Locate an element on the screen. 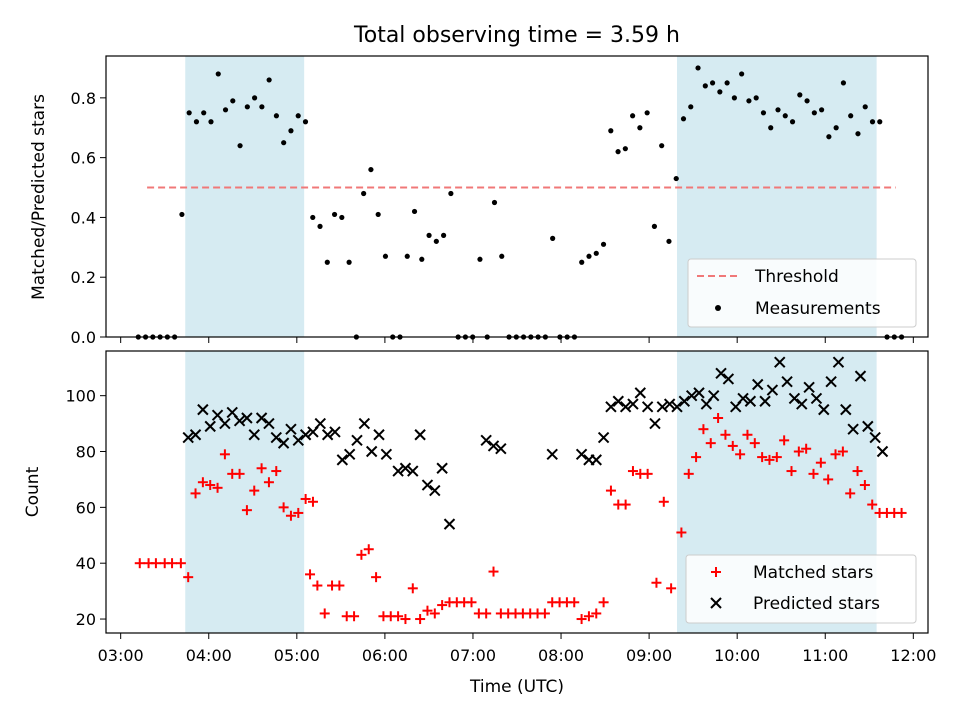  top-y-axis-label: Matched/Predicted stars is located at coordinates (39, 197).